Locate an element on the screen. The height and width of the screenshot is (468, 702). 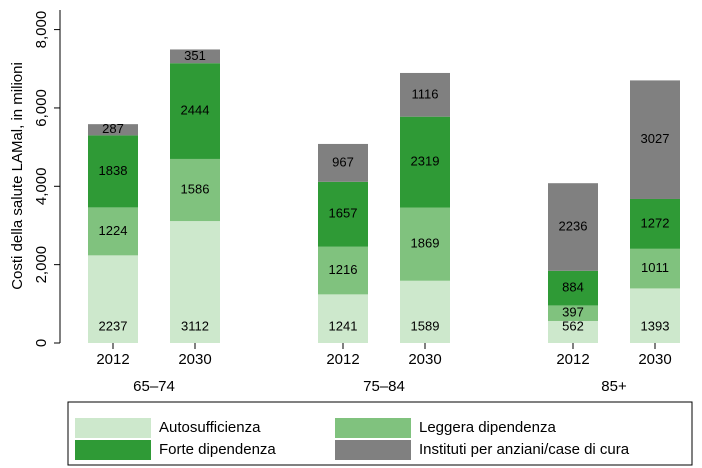
legend-label: Autosufficienza is located at coordinates (210, 427).